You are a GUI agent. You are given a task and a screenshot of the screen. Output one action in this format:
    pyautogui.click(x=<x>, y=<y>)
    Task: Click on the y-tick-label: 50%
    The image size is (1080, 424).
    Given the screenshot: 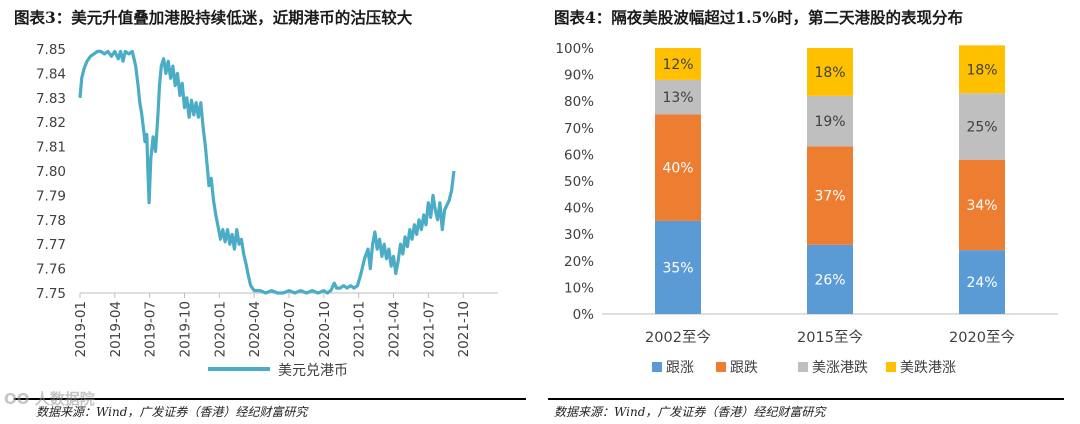 What is the action you would take?
    pyautogui.click(x=579, y=182)
    